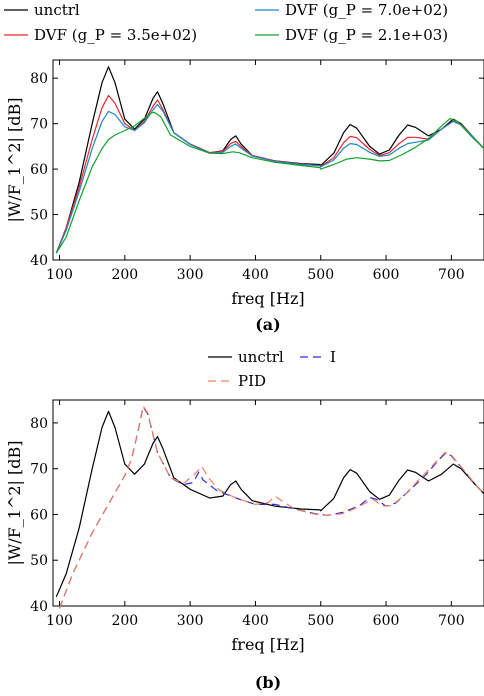  I want to click on y-tick-label-b-1: 50, so click(39, 561).